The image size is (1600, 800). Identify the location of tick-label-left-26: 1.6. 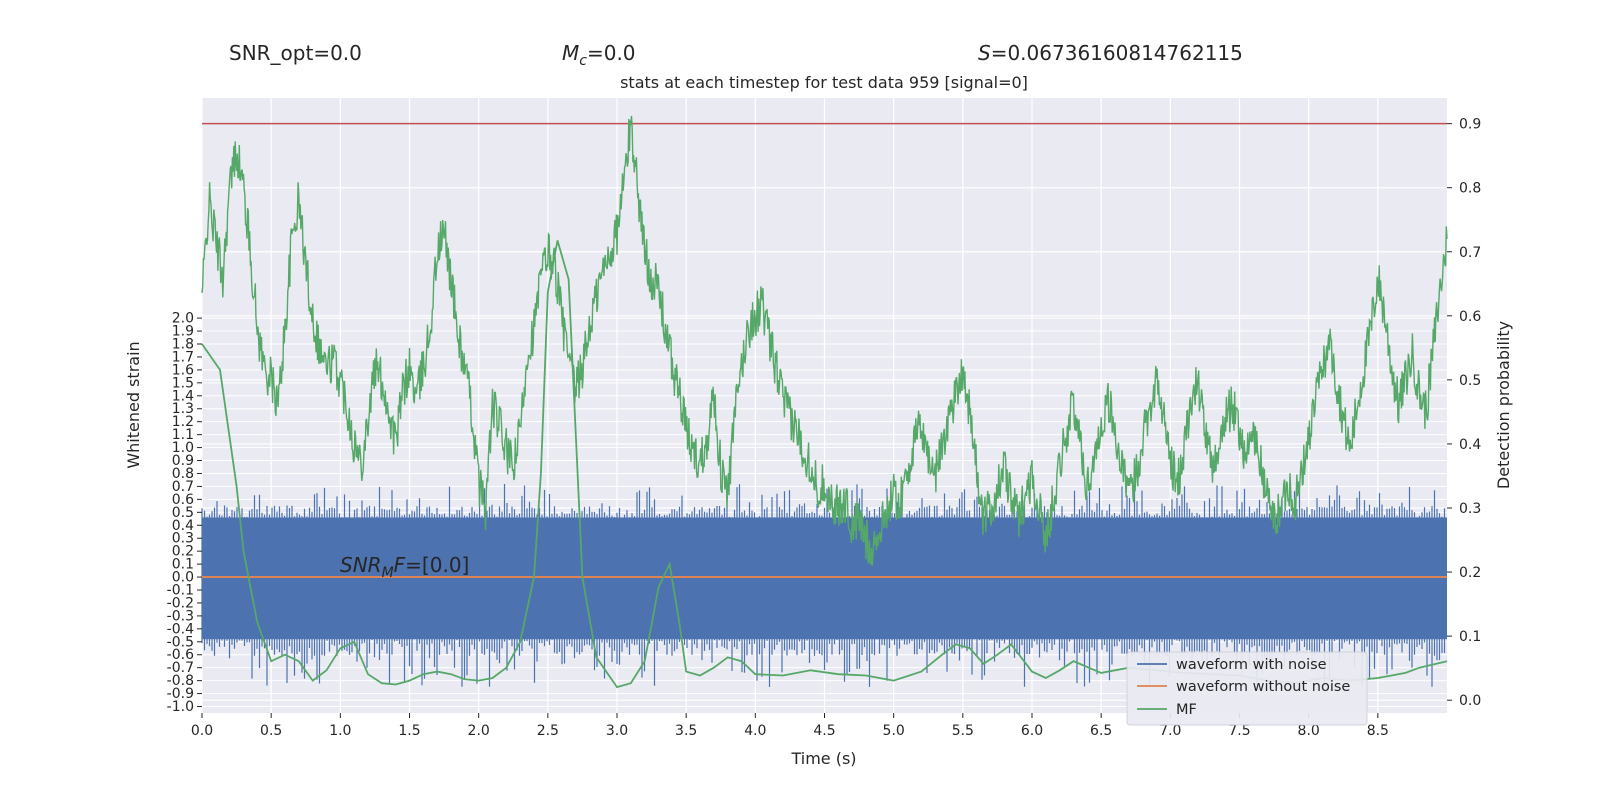
(183, 370).